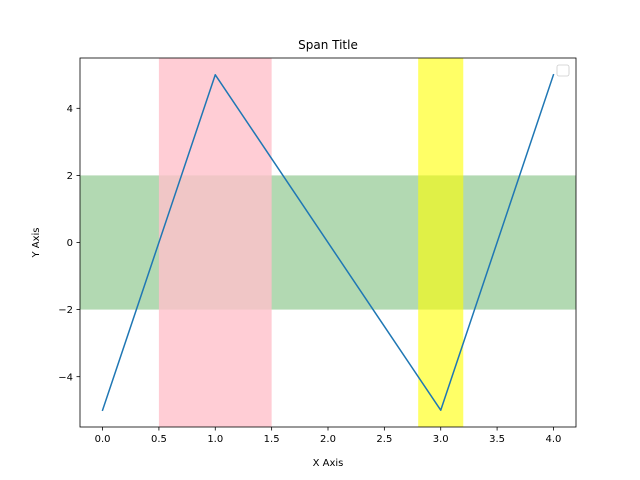  I want to click on legend-box, so click(563, 70).